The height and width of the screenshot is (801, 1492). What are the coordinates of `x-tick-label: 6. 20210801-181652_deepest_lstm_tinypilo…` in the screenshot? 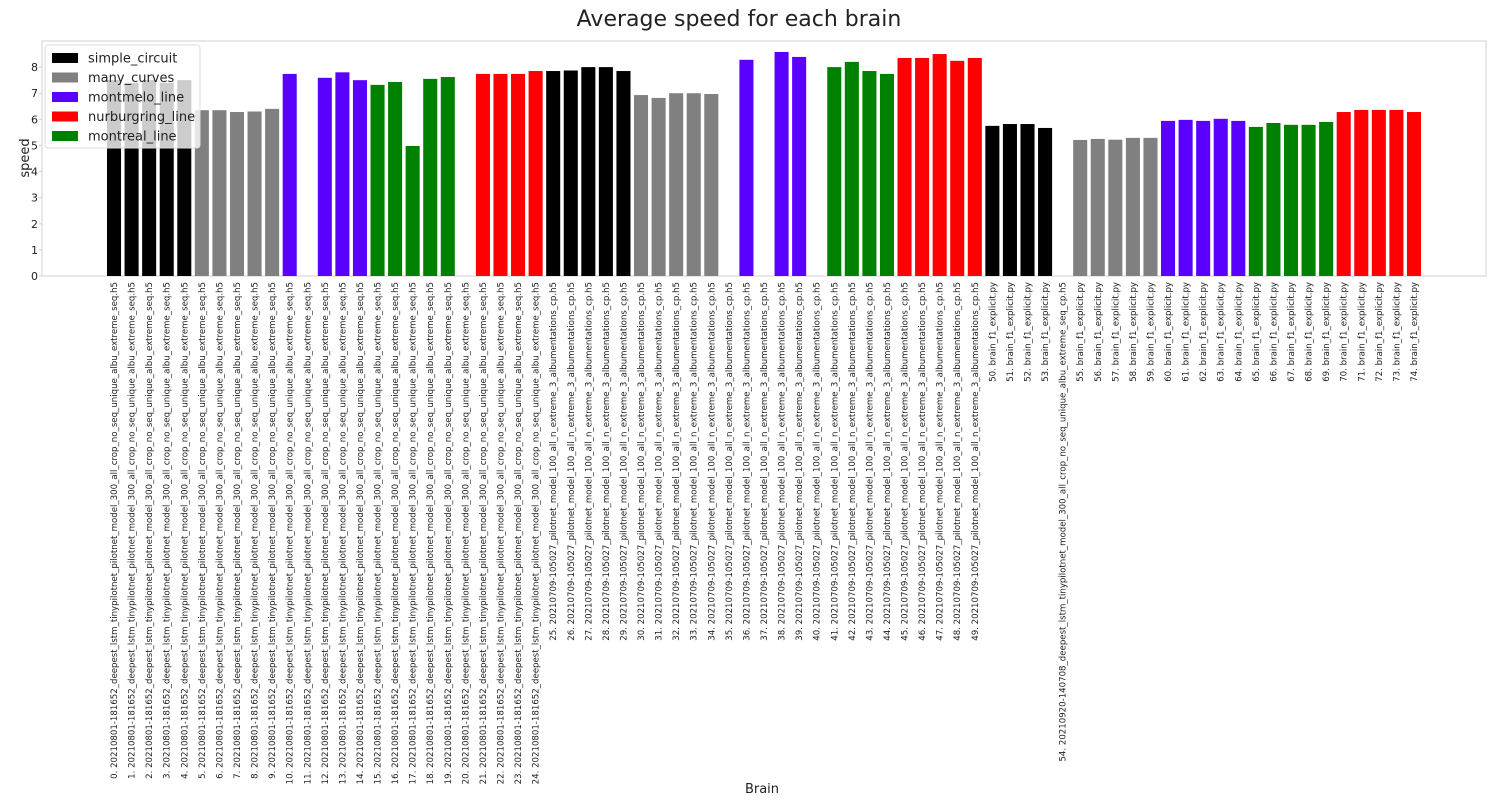 It's located at (220, 530).